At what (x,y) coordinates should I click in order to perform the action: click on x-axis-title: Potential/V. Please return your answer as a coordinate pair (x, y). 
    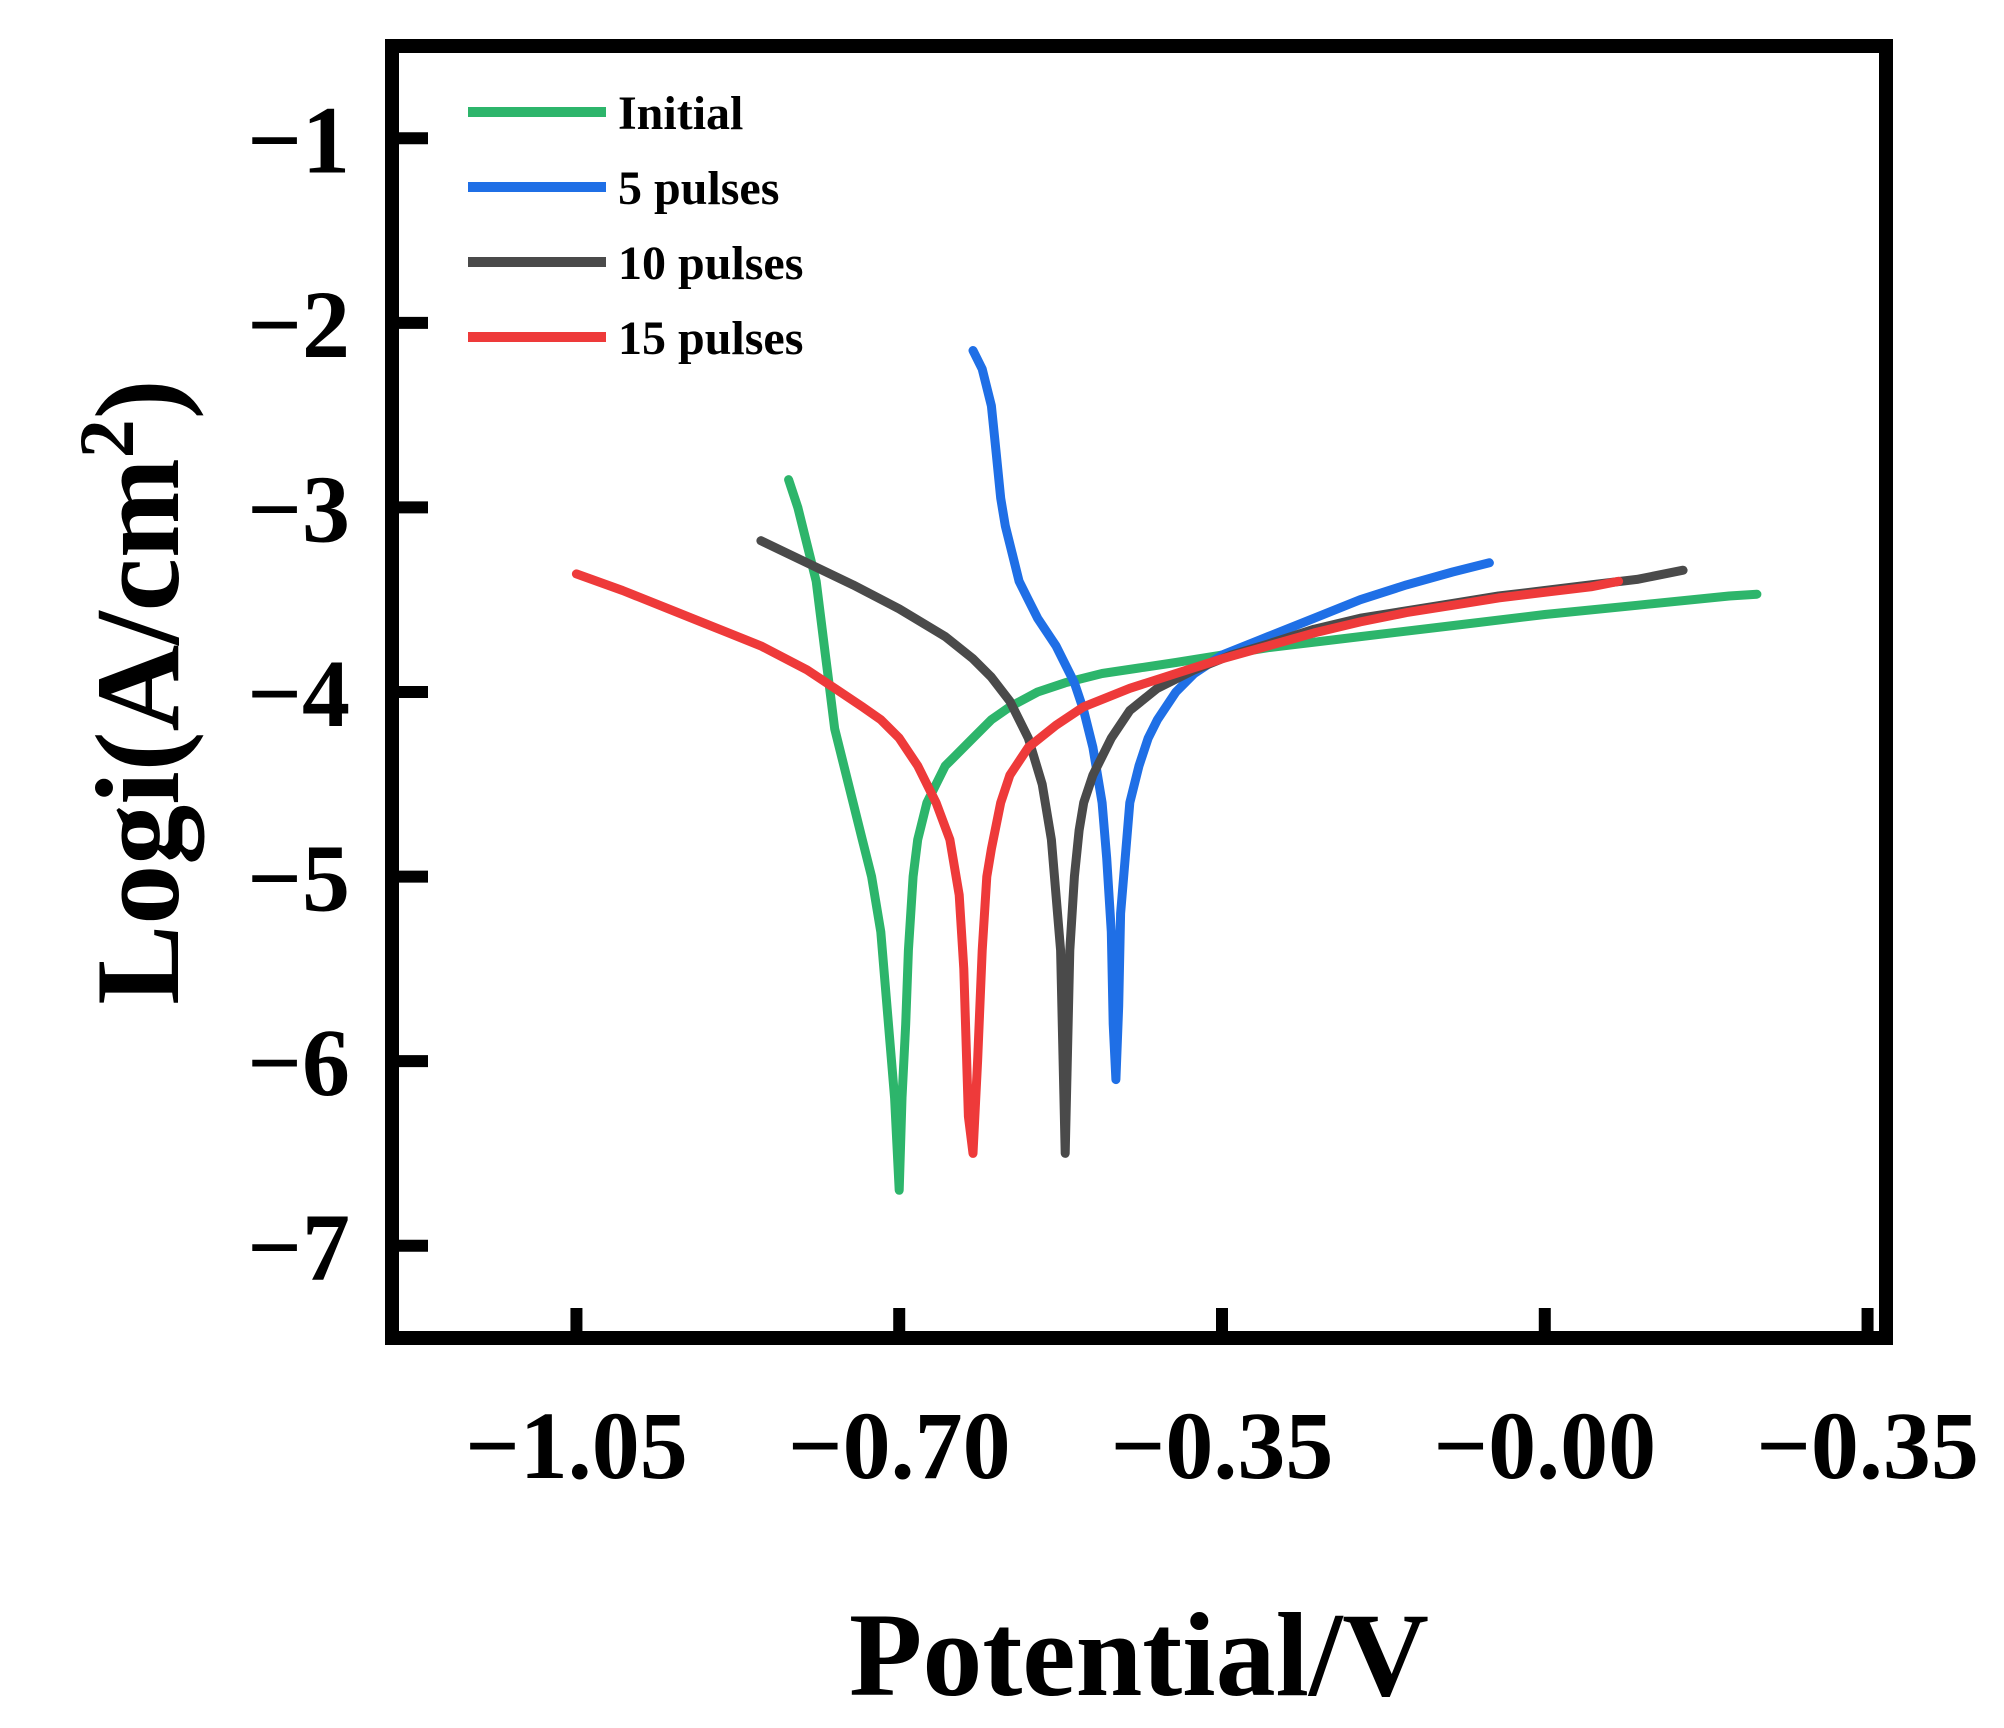
    Looking at the image, I should click on (1139, 1654).